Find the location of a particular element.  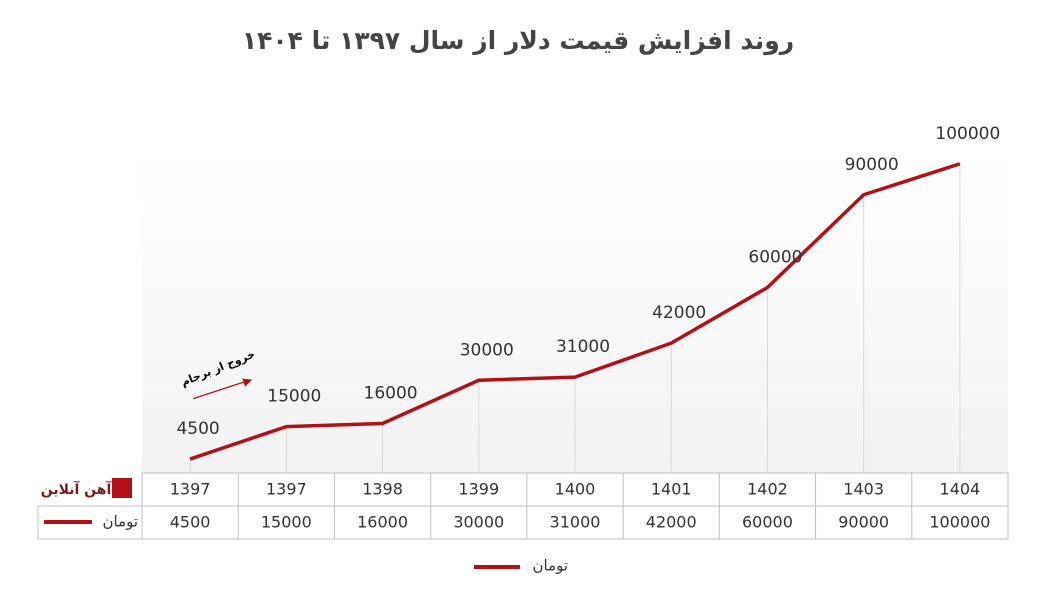

table-series-name: تومان is located at coordinates (120, 522).